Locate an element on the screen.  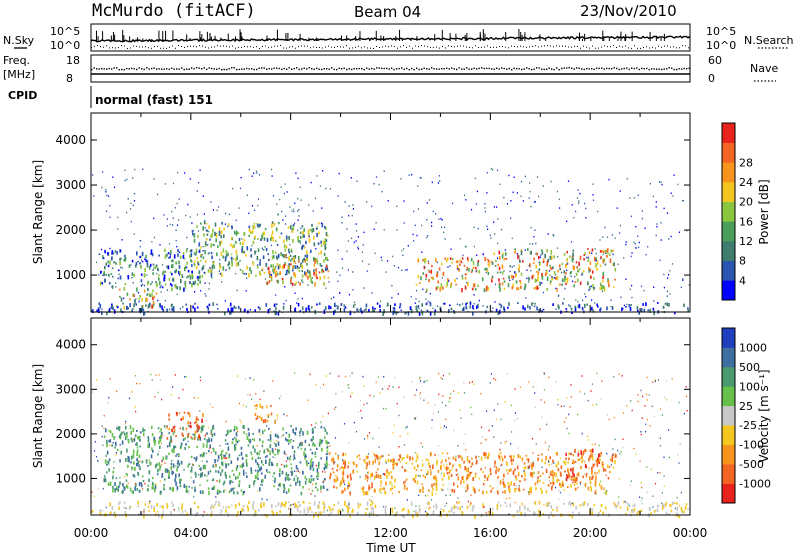
freq-trace is located at coordinates (390, 71).